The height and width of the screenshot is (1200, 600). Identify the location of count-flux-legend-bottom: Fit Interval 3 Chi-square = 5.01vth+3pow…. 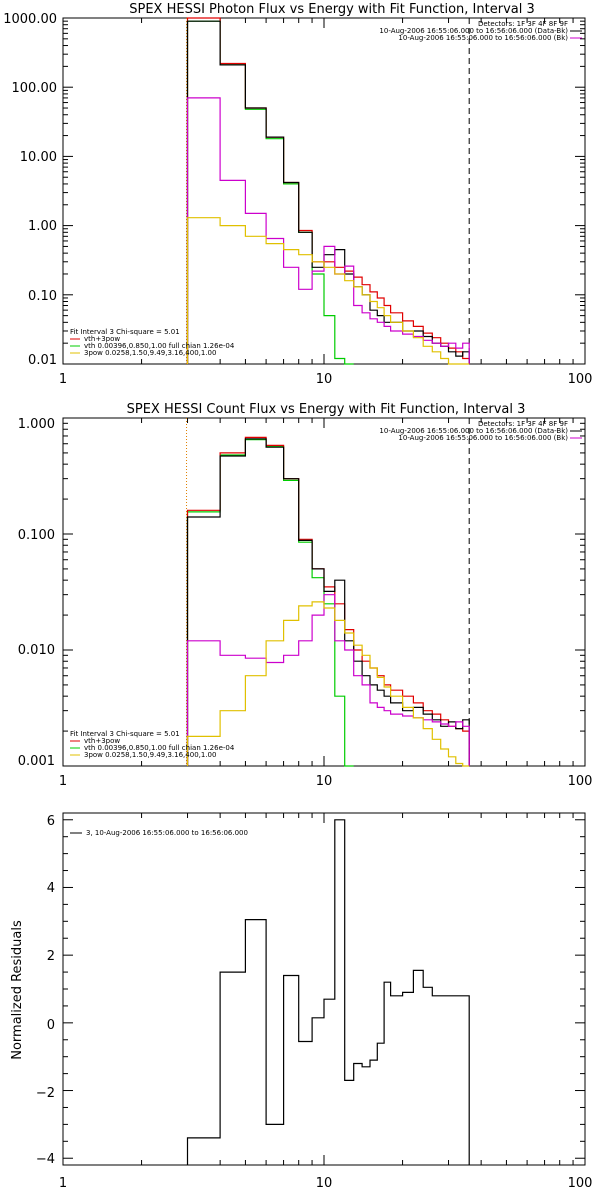
(152, 744).